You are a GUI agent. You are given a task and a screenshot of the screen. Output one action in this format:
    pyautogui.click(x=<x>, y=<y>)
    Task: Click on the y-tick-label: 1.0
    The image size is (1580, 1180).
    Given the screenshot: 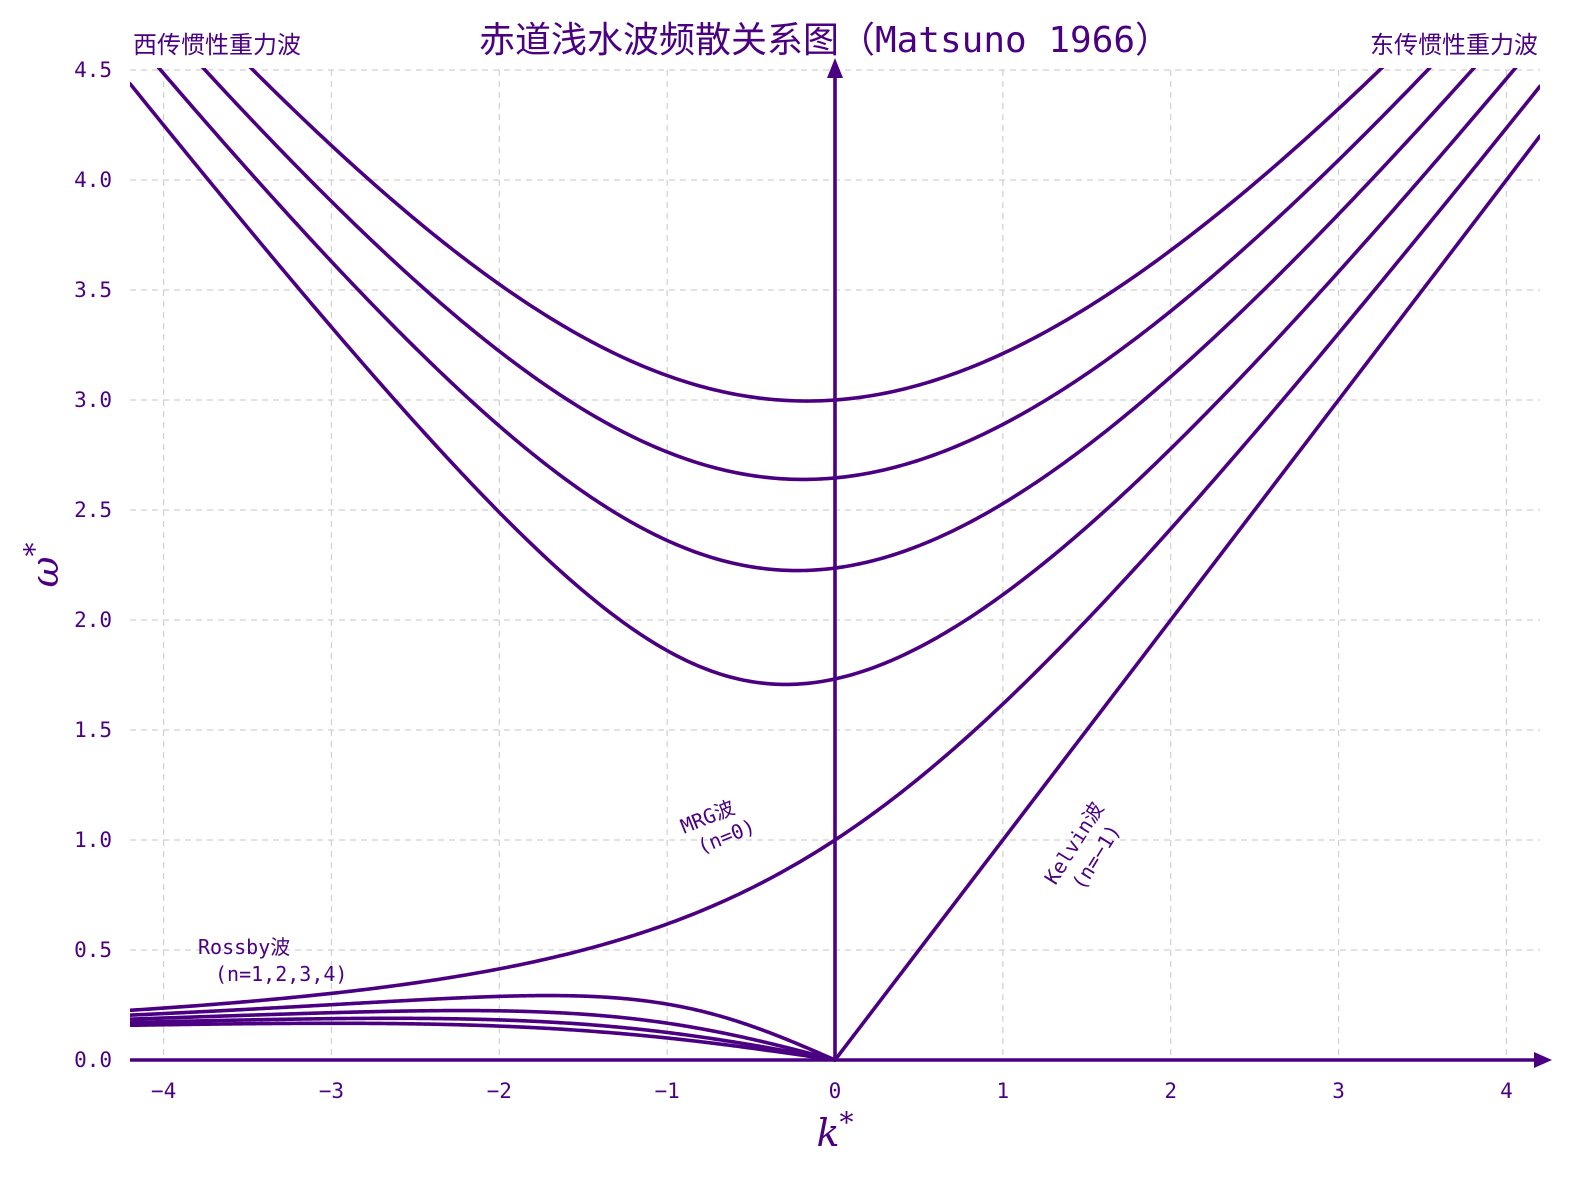 What is the action you would take?
    pyautogui.click(x=93, y=840)
    